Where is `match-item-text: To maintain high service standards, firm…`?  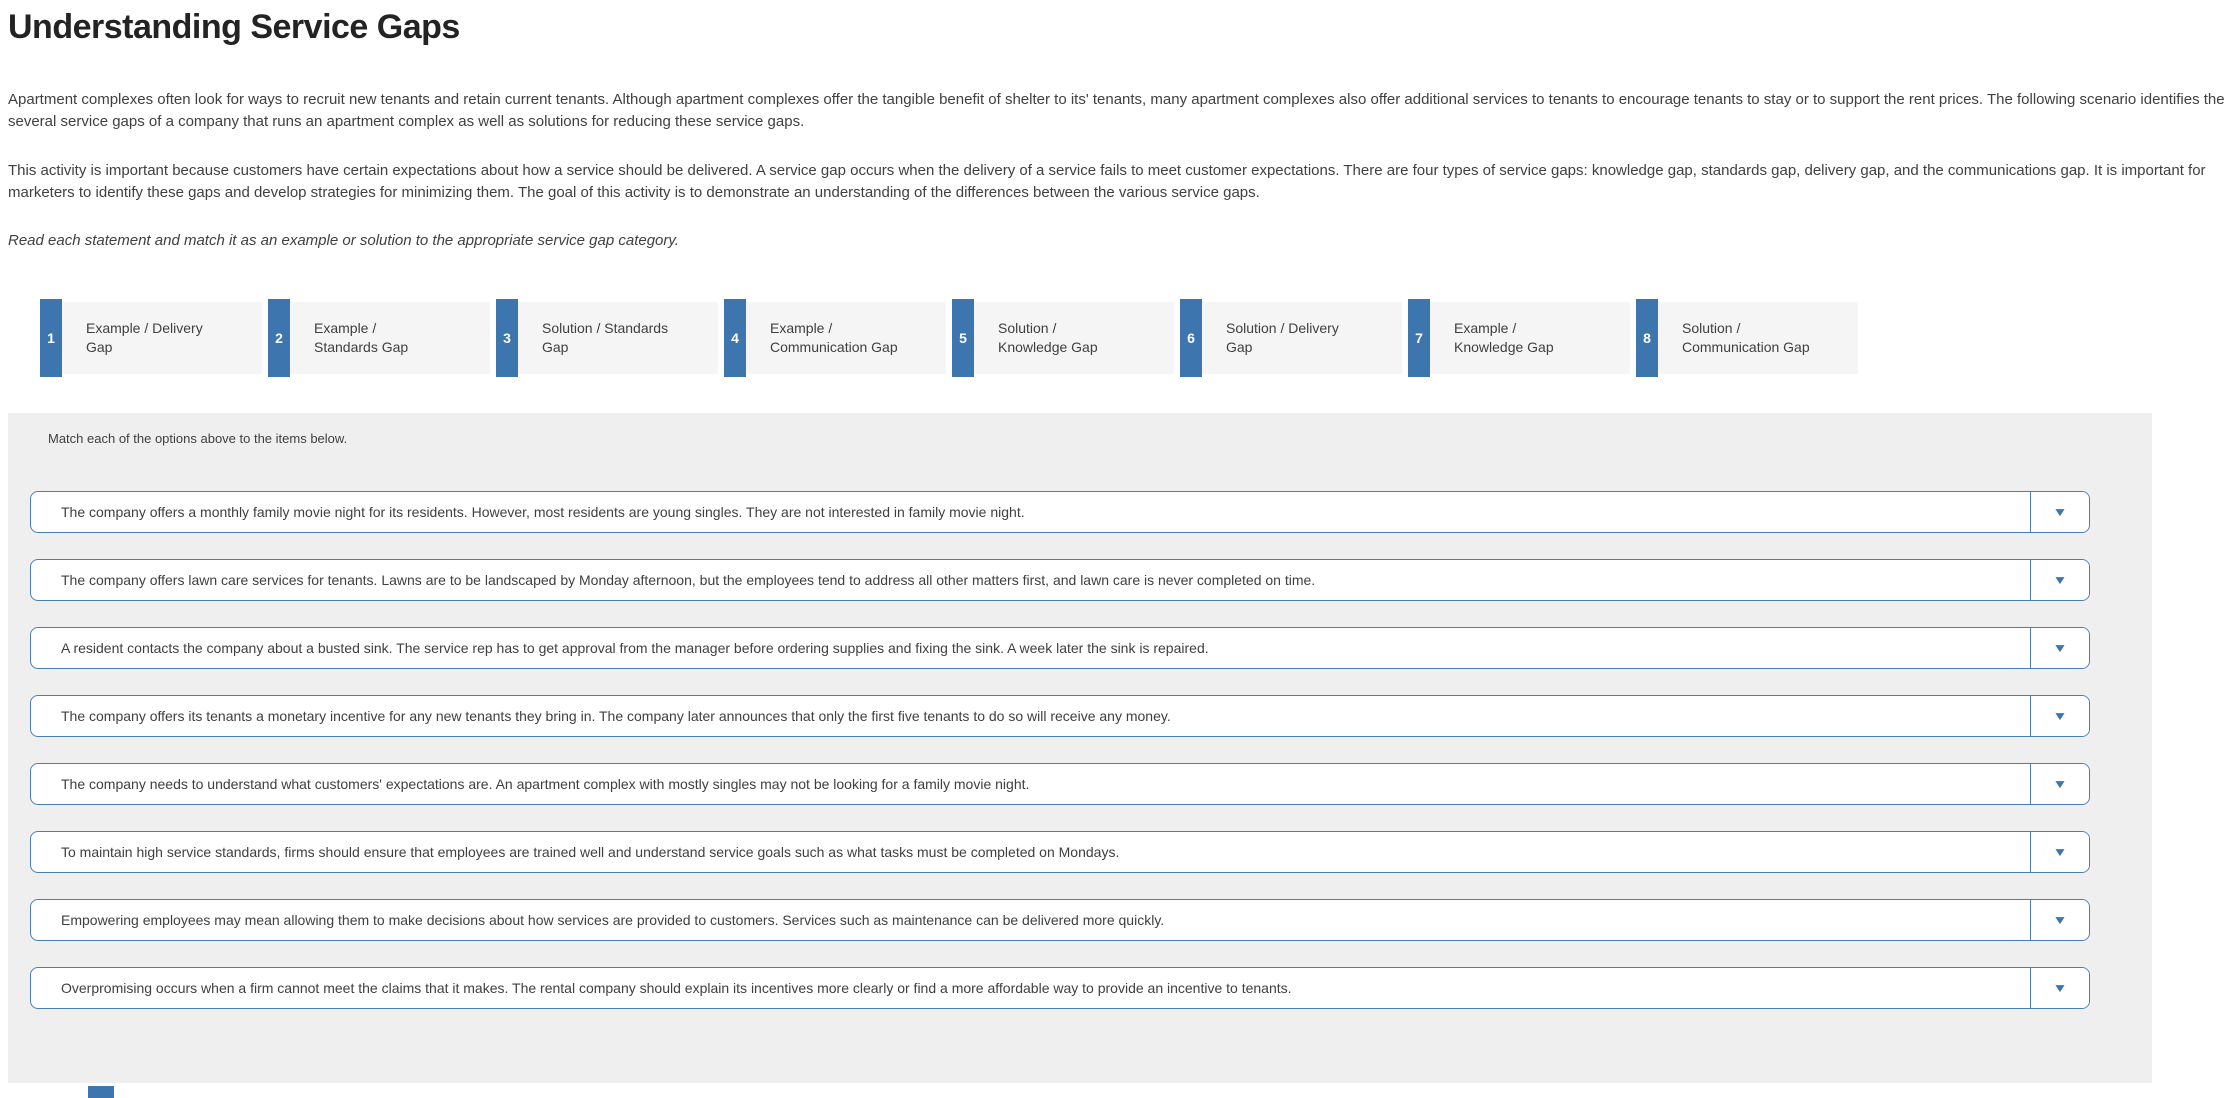
match-item-text: To maintain high service standards, firm… is located at coordinates (590, 852).